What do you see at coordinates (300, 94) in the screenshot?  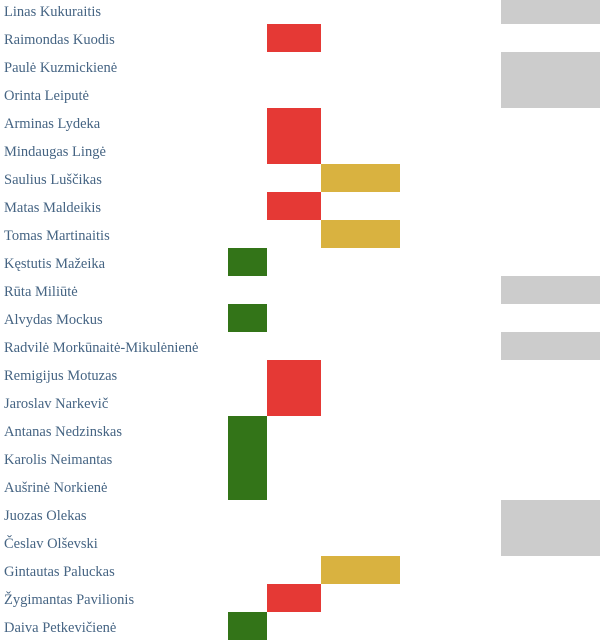 I see `list-item: Orinta Leiputė` at bounding box center [300, 94].